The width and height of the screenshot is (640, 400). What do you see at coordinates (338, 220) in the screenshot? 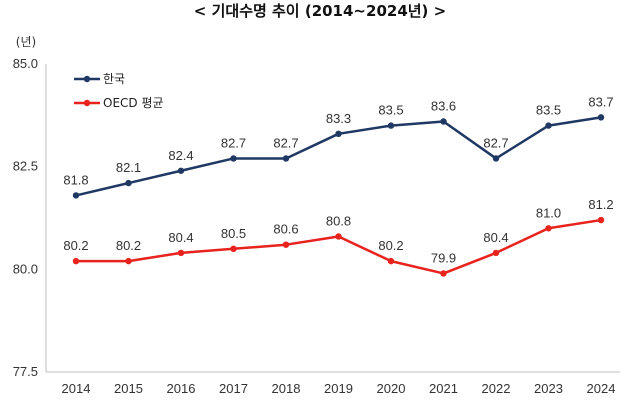
I see `data-label: 80.8` at bounding box center [338, 220].